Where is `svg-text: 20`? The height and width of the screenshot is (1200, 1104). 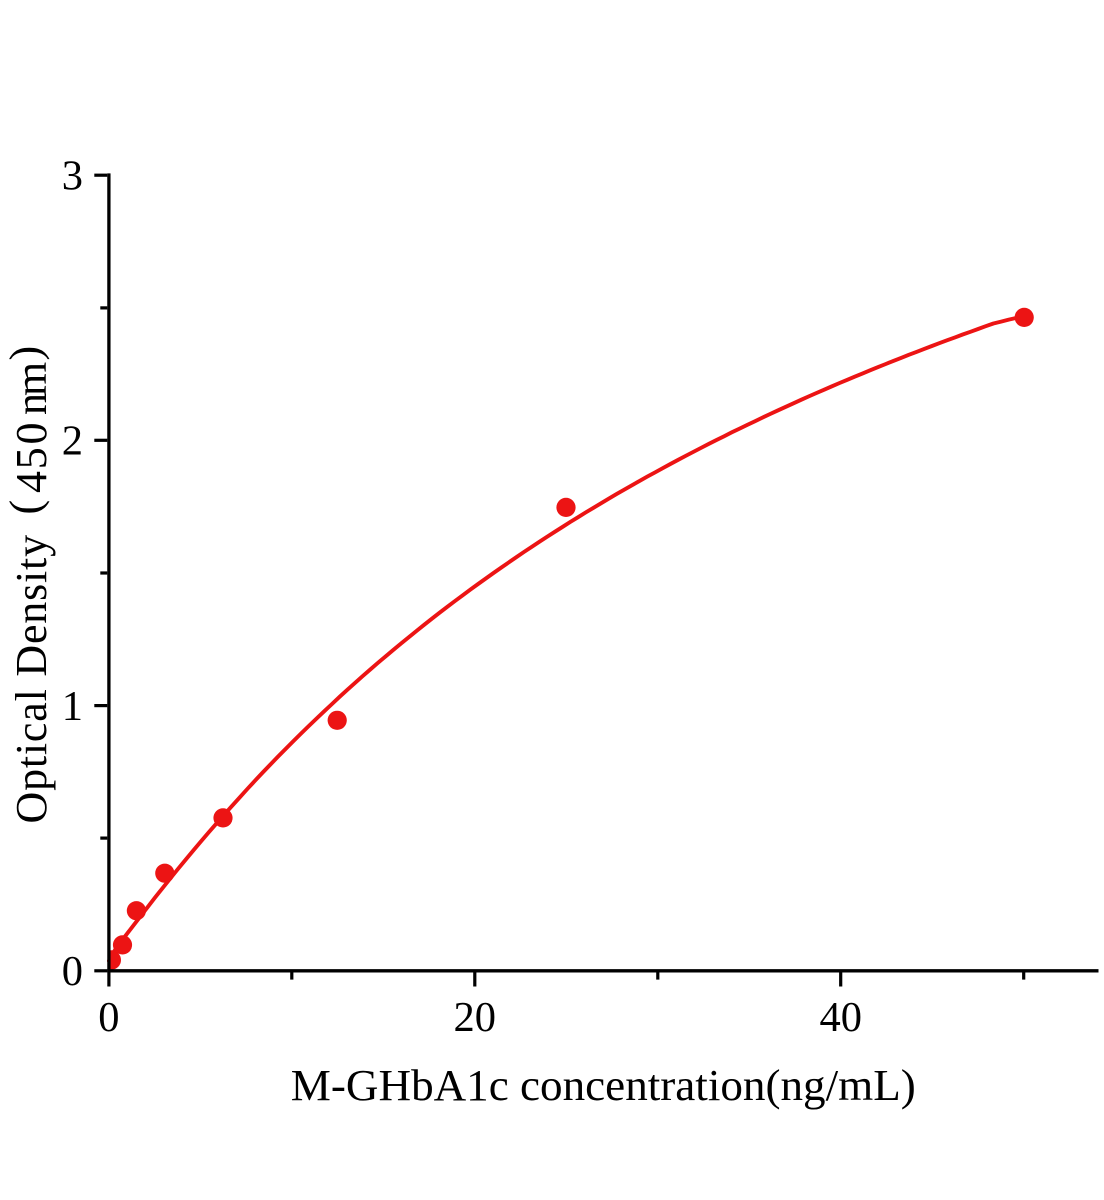 svg-text: 20 is located at coordinates (475, 1017).